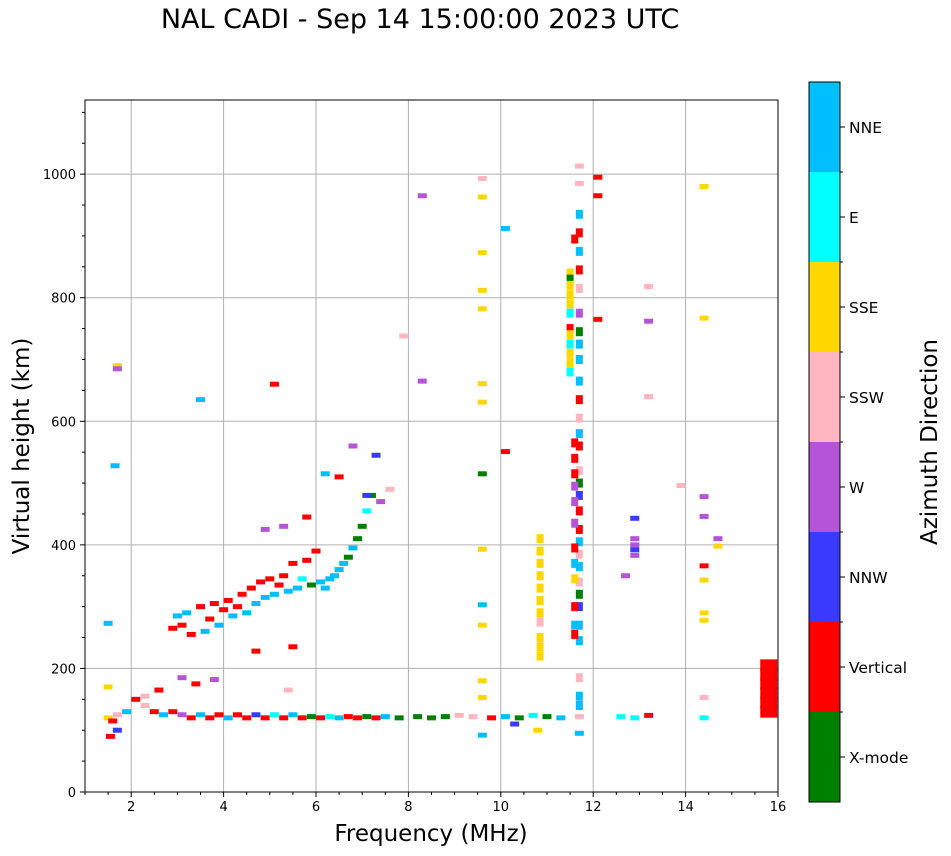 The width and height of the screenshot is (951, 856). What do you see at coordinates (858, 442) in the screenshot?
I see `colorbar: X-mode Vertical NNW W SSW SSE E NNE` at bounding box center [858, 442].